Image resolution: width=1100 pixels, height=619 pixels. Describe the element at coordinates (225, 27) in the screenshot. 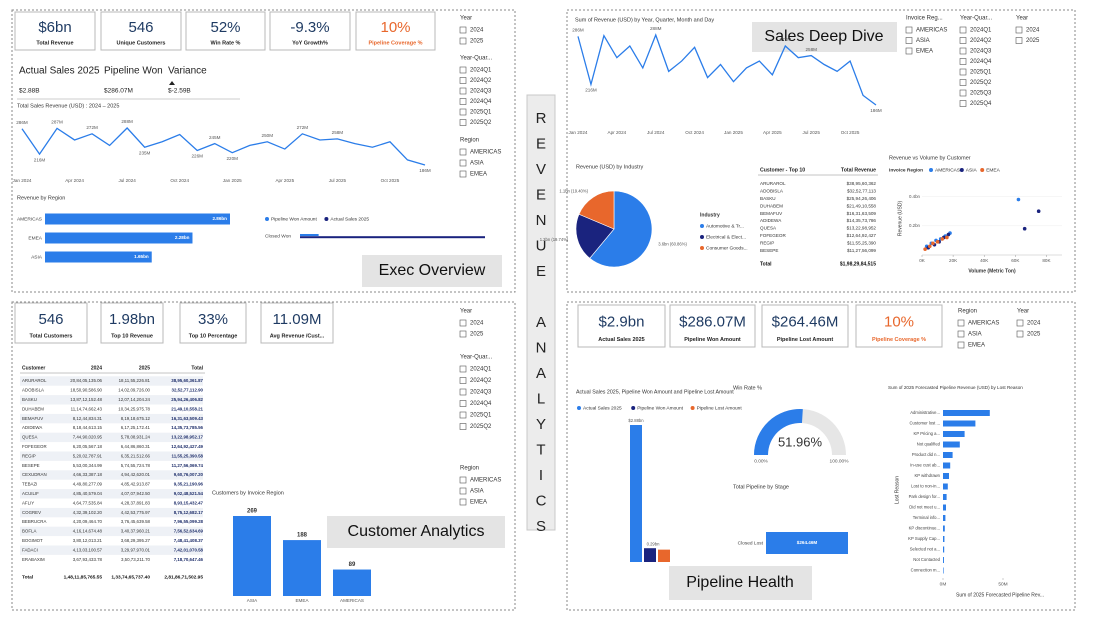

I see `kpi-value: 52%` at that location.